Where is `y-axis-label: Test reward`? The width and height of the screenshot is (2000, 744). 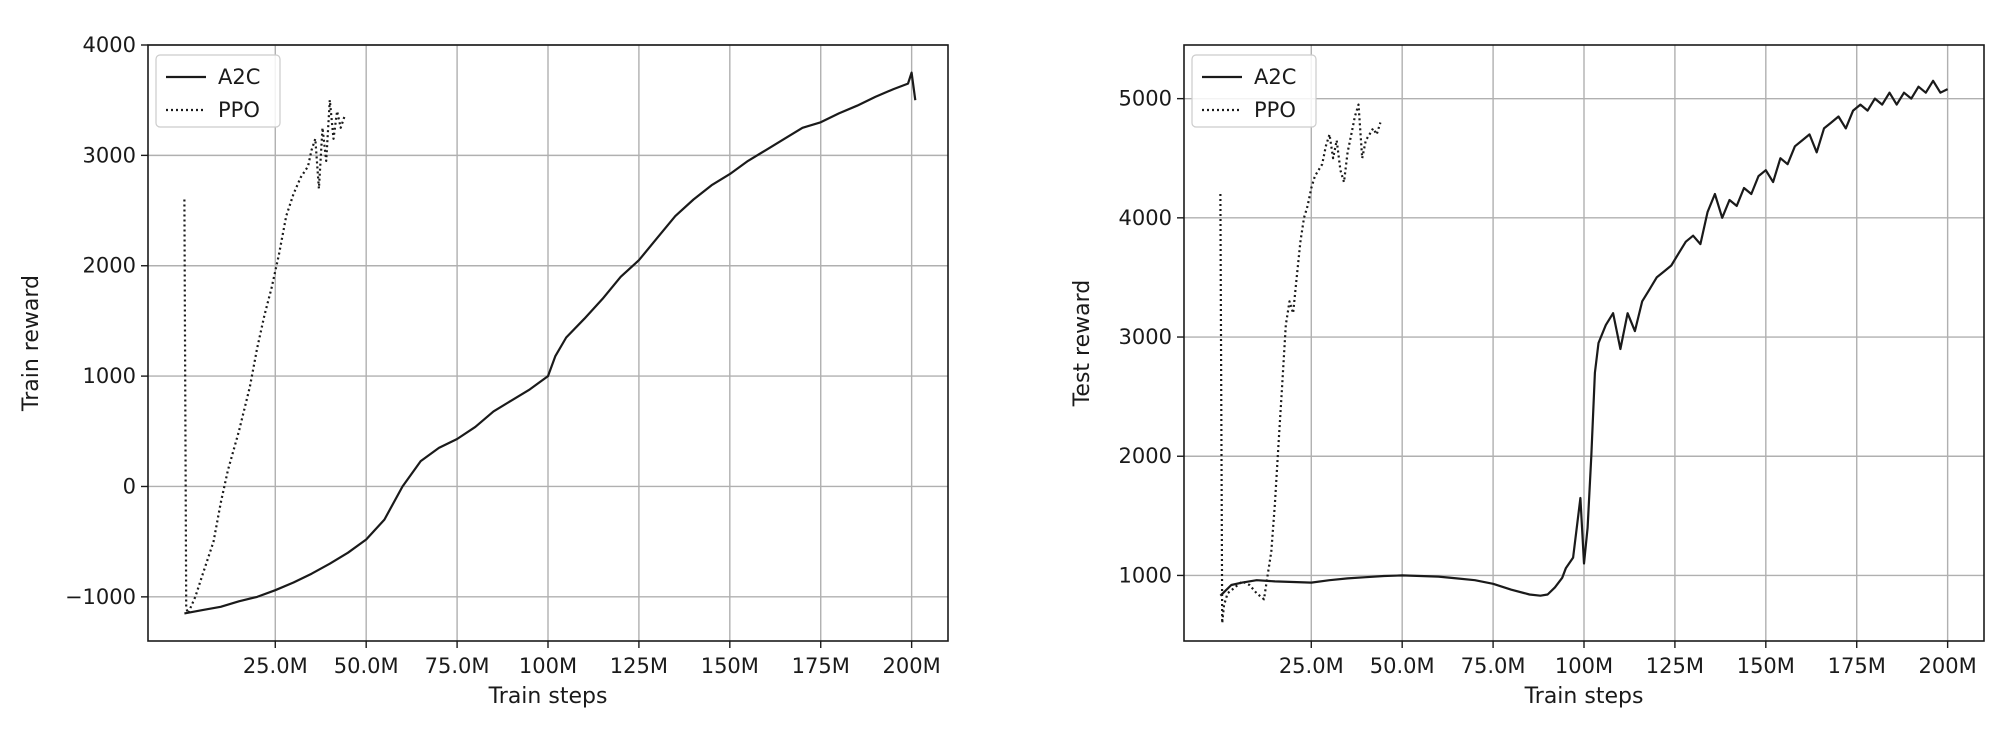 y-axis-label: Test reward is located at coordinates (1082, 344).